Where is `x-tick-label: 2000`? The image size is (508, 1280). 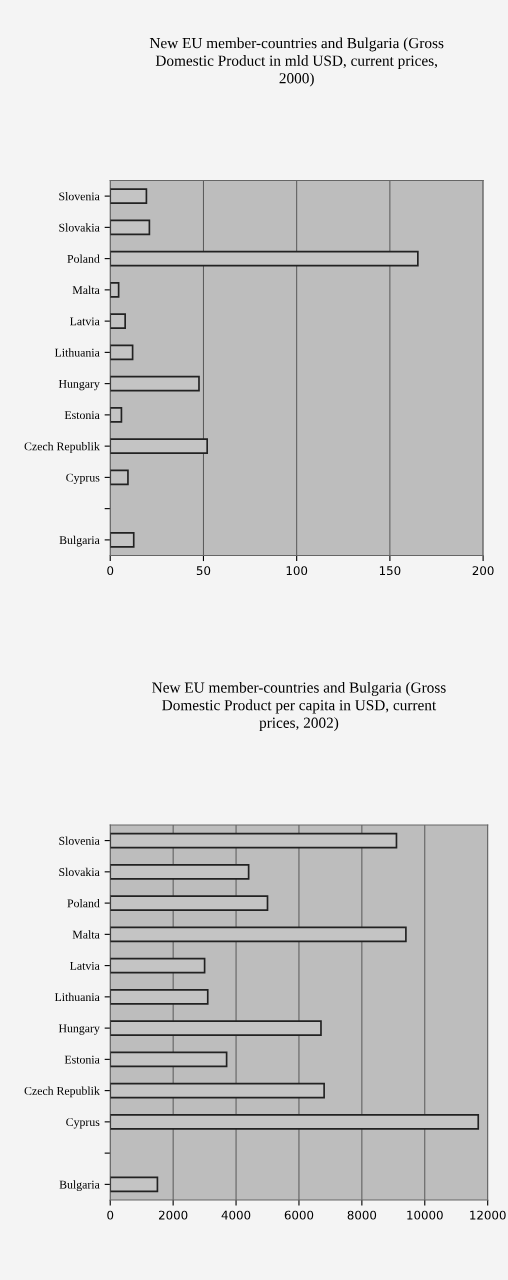
x-tick-label: 2000 is located at coordinates (173, 1215).